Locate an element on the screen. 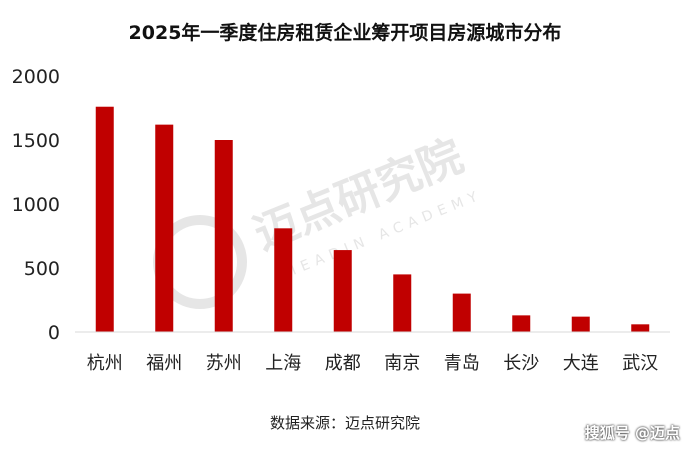  x-tick-label: 长沙 is located at coordinates (521, 363).